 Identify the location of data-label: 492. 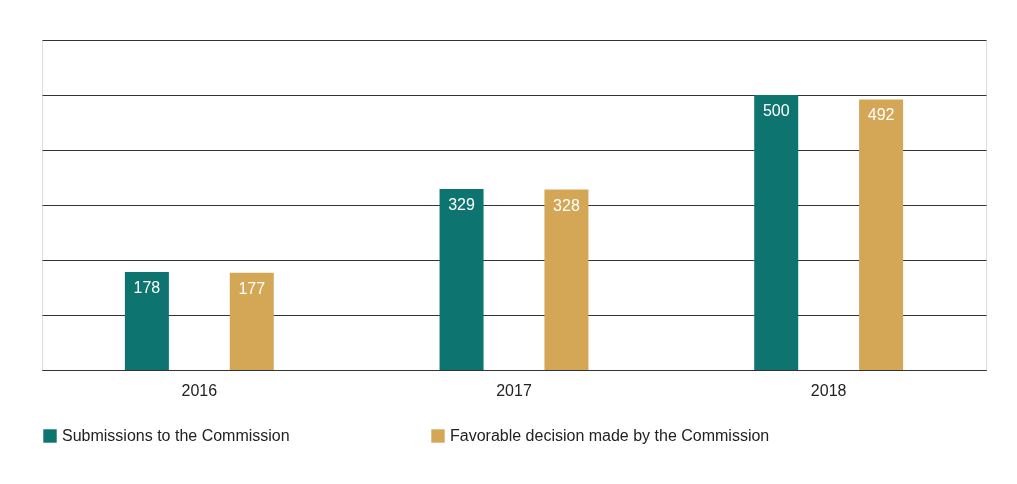
(881, 115).